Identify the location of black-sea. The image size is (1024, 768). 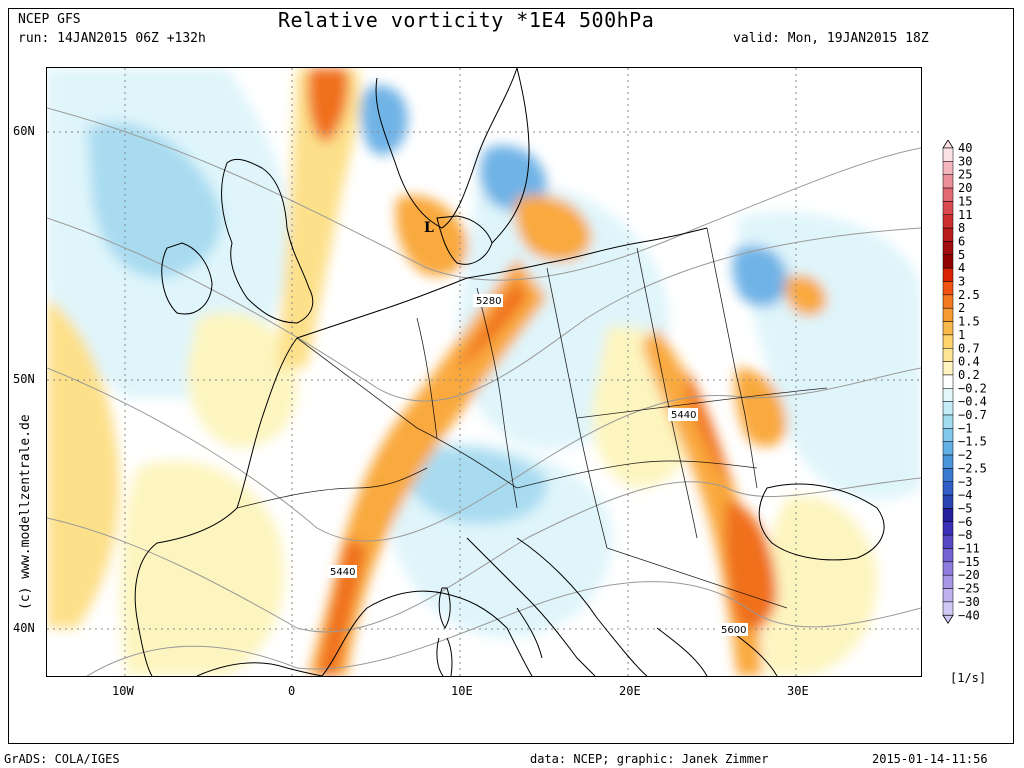
(821, 522).